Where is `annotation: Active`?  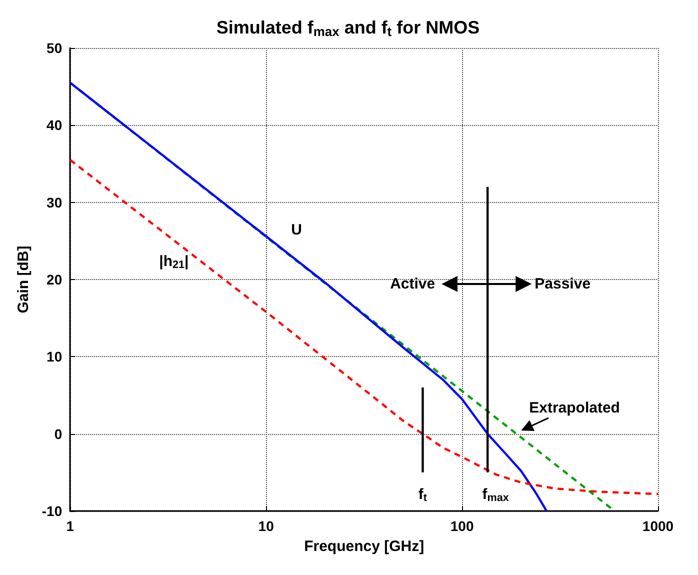 annotation: Active is located at coordinates (413, 283).